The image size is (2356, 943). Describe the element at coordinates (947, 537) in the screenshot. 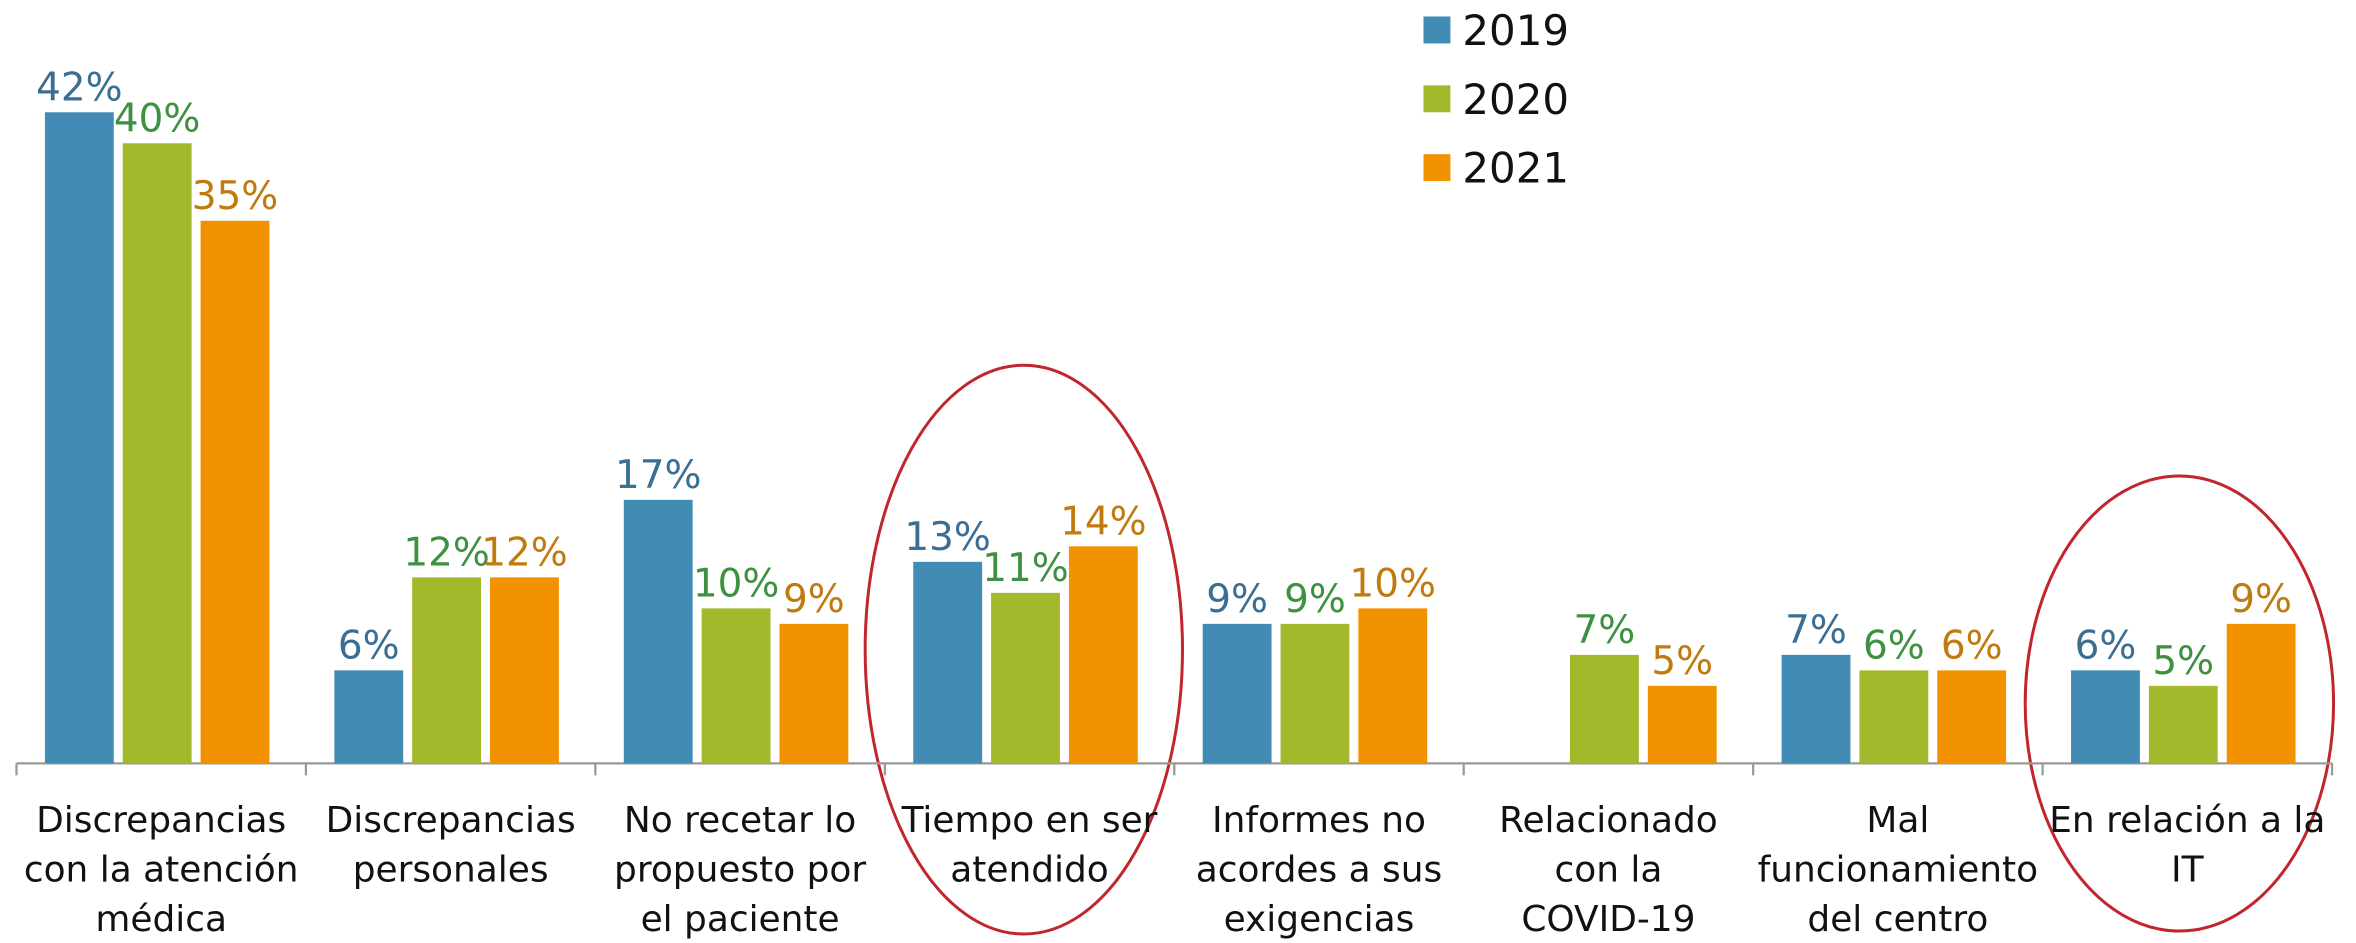

I see `data-label: 13%` at that location.